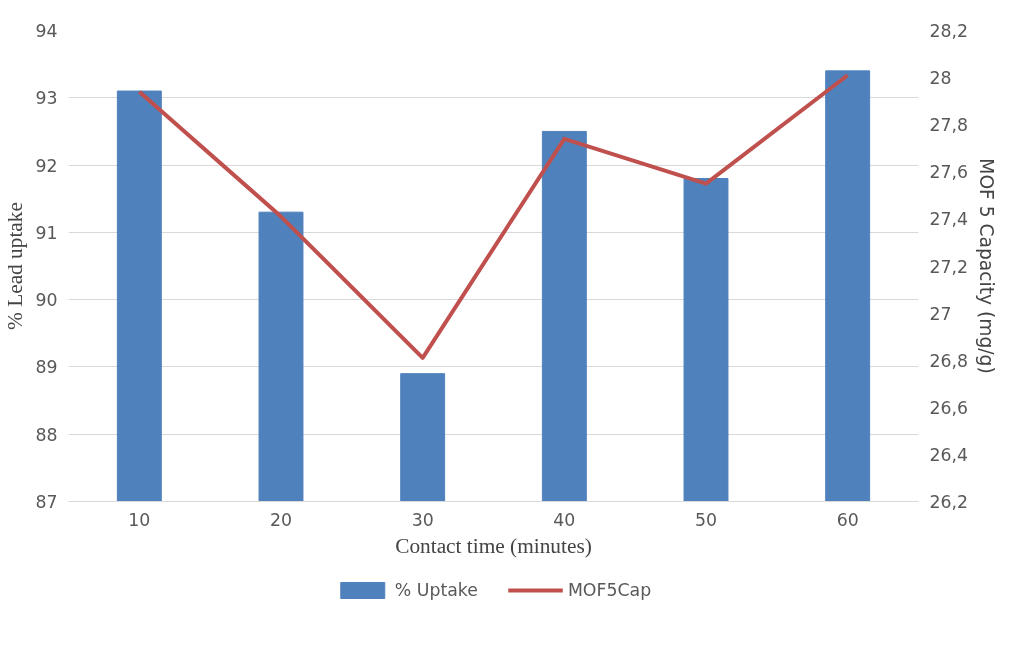 Image resolution: width=1017 pixels, height=653 pixels. I want to click on y2-tick-label: 28, so click(940, 78).